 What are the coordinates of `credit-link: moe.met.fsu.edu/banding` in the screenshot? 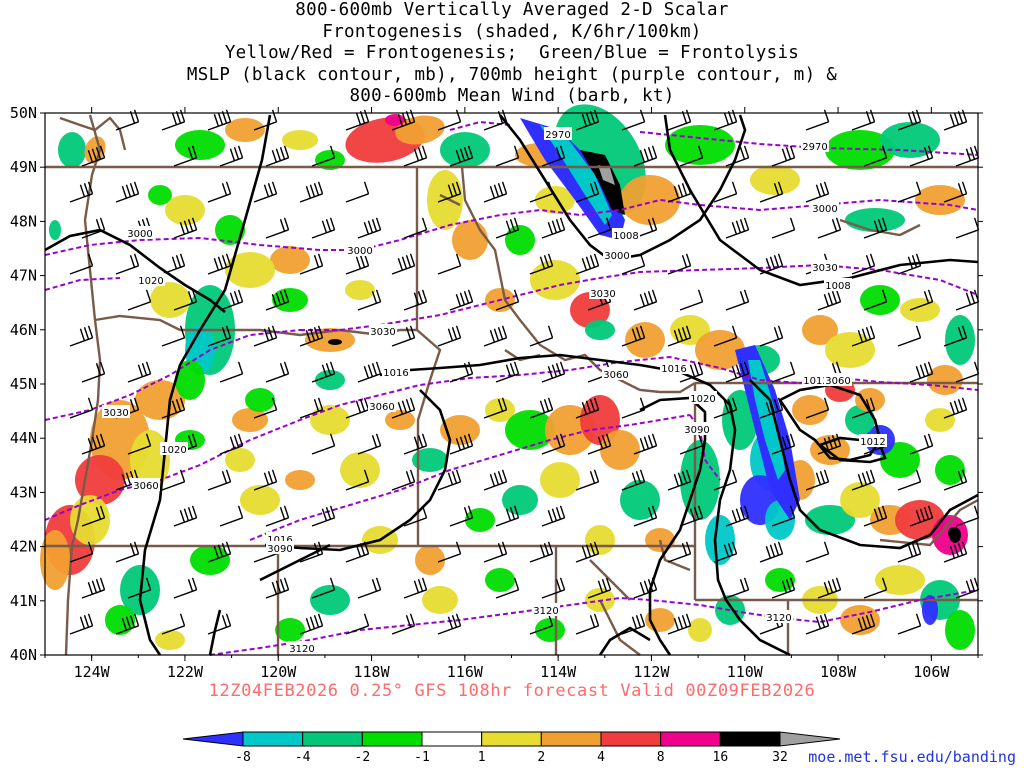 It's located at (912, 757).